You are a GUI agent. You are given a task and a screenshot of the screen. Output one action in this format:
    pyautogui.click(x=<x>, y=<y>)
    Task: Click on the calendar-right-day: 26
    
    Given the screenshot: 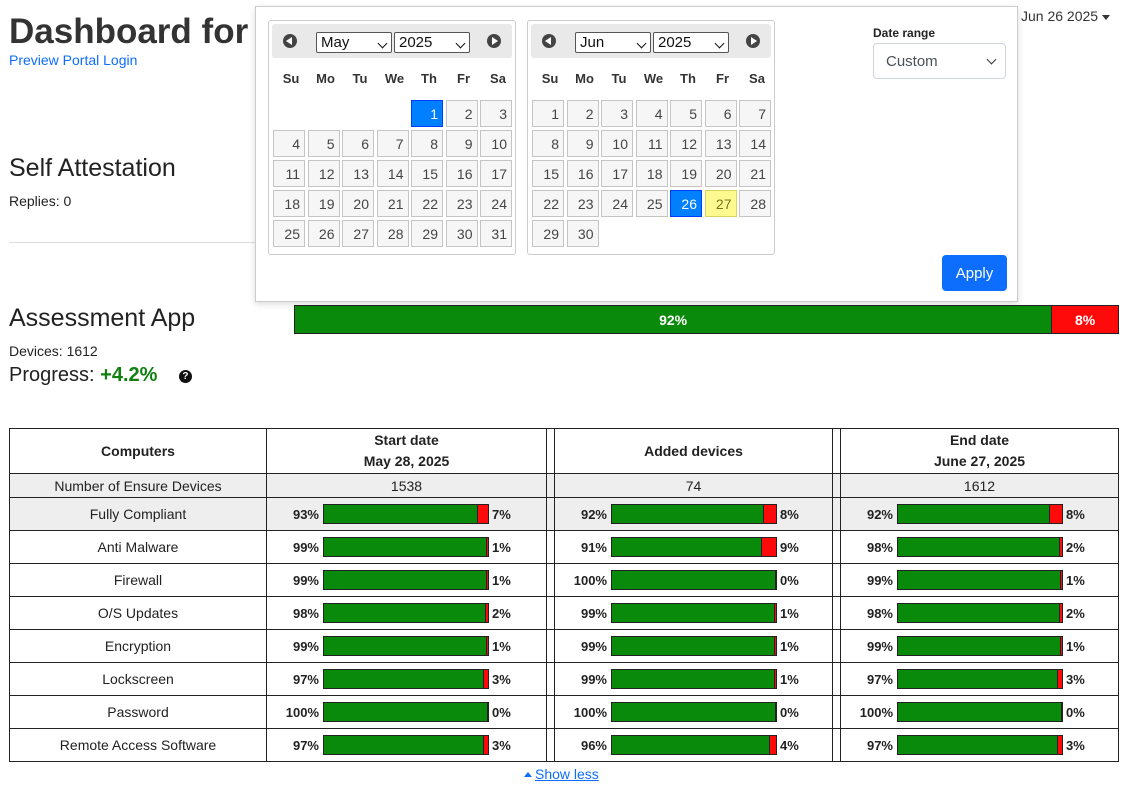 What is the action you would take?
    pyautogui.click(x=686, y=203)
    